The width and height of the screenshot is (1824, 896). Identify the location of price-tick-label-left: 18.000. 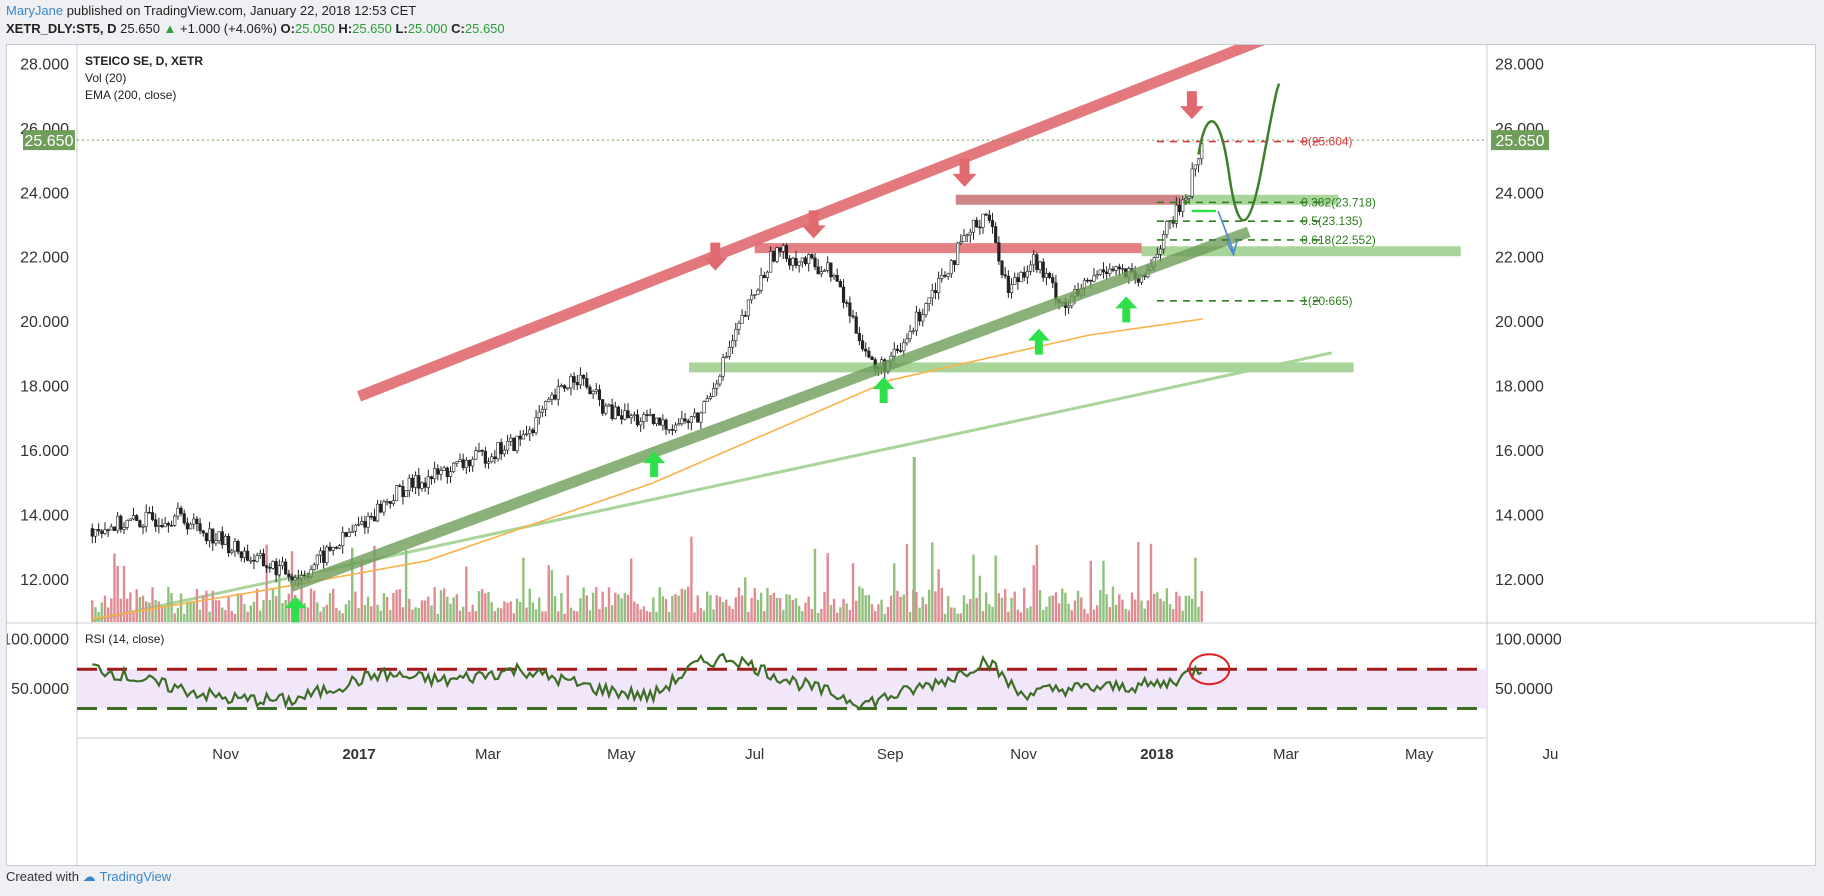
(44, 387).